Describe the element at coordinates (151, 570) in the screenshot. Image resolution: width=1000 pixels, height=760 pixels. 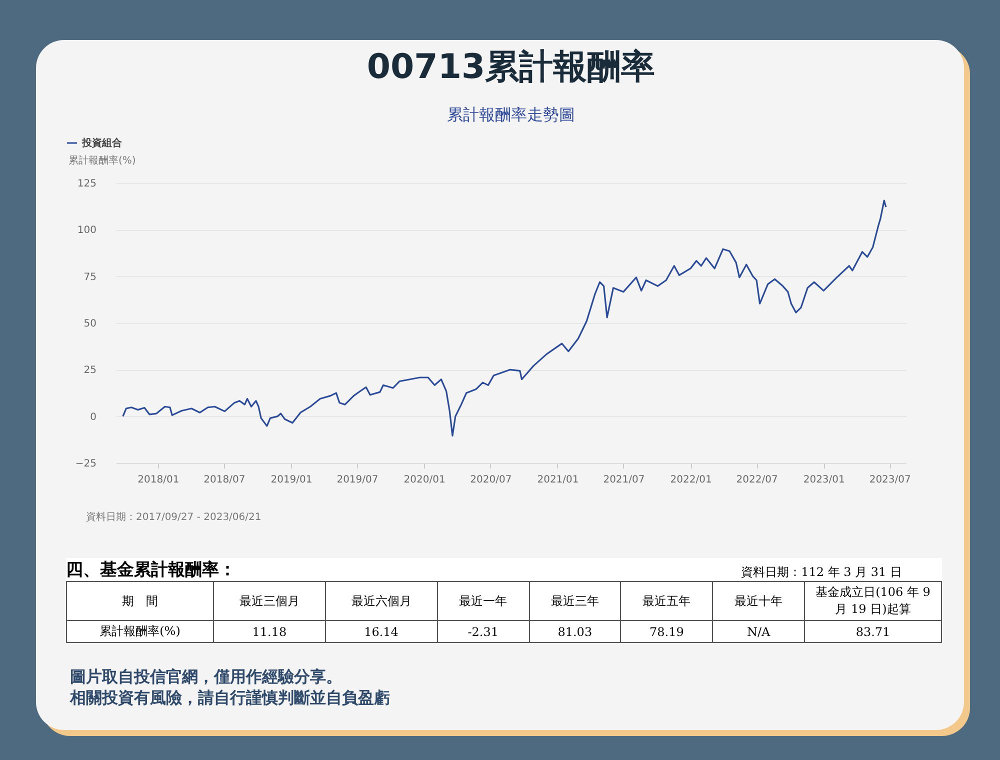
I see `text: 四、基金累計報酬率：` at that location.